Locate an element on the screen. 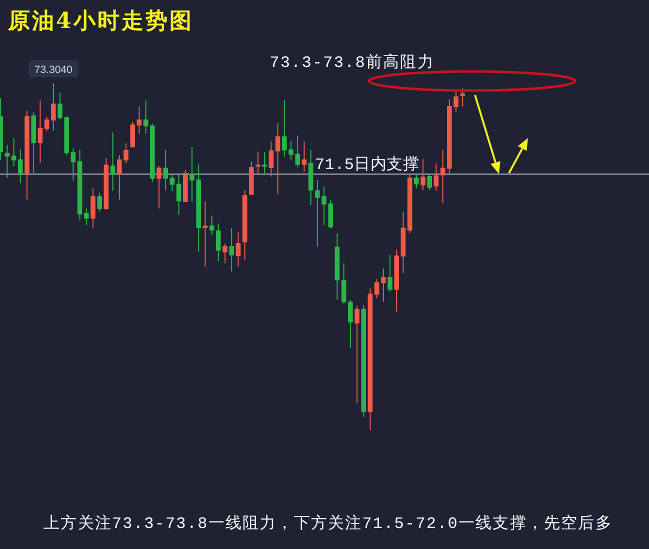 The image size is (649, 549). title: 原油4小时走势图 is located at coordinates (101, 21).